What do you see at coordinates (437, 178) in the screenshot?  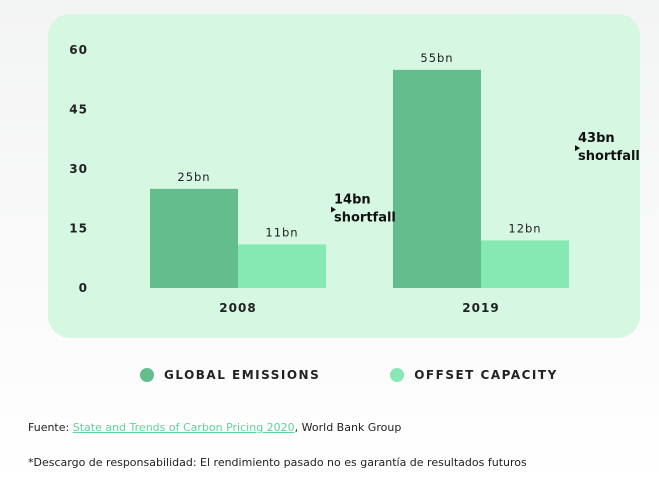 I see `bar-global-emissions-2019` at bounding box center [437, 178].